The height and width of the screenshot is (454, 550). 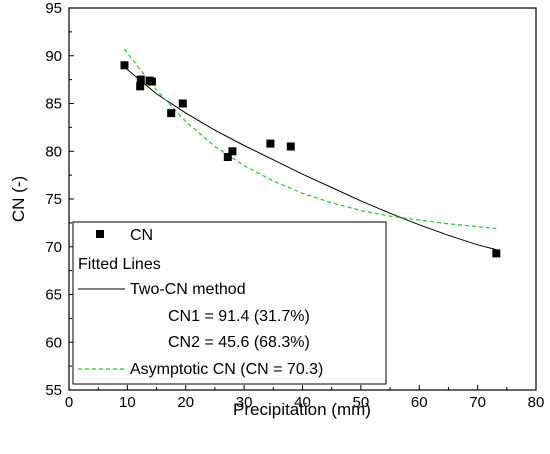 What do you see at coordinates (185, 402) in the screenshot?
I see `x-tick-label: 20` at bounding box center [185, 402].